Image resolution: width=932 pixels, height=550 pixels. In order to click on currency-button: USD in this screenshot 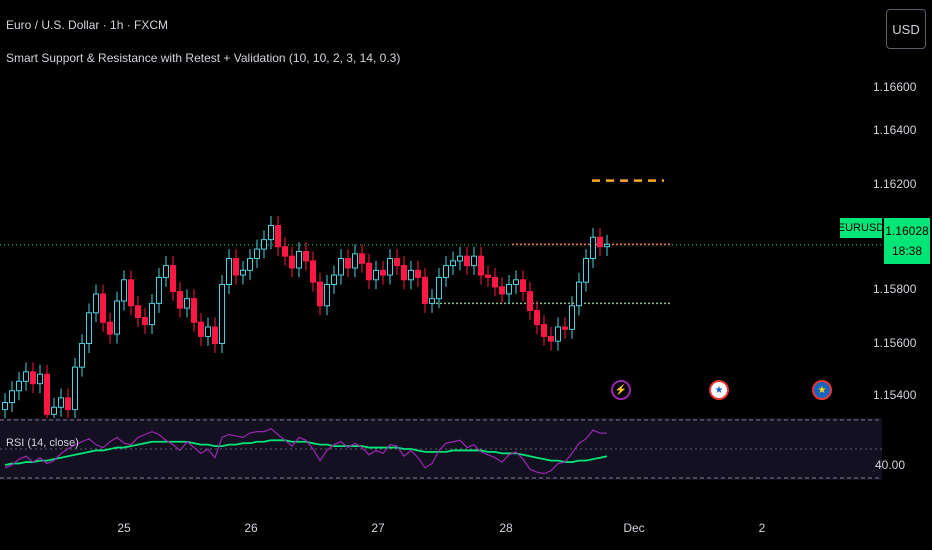, I will do `click(906, 29)`.